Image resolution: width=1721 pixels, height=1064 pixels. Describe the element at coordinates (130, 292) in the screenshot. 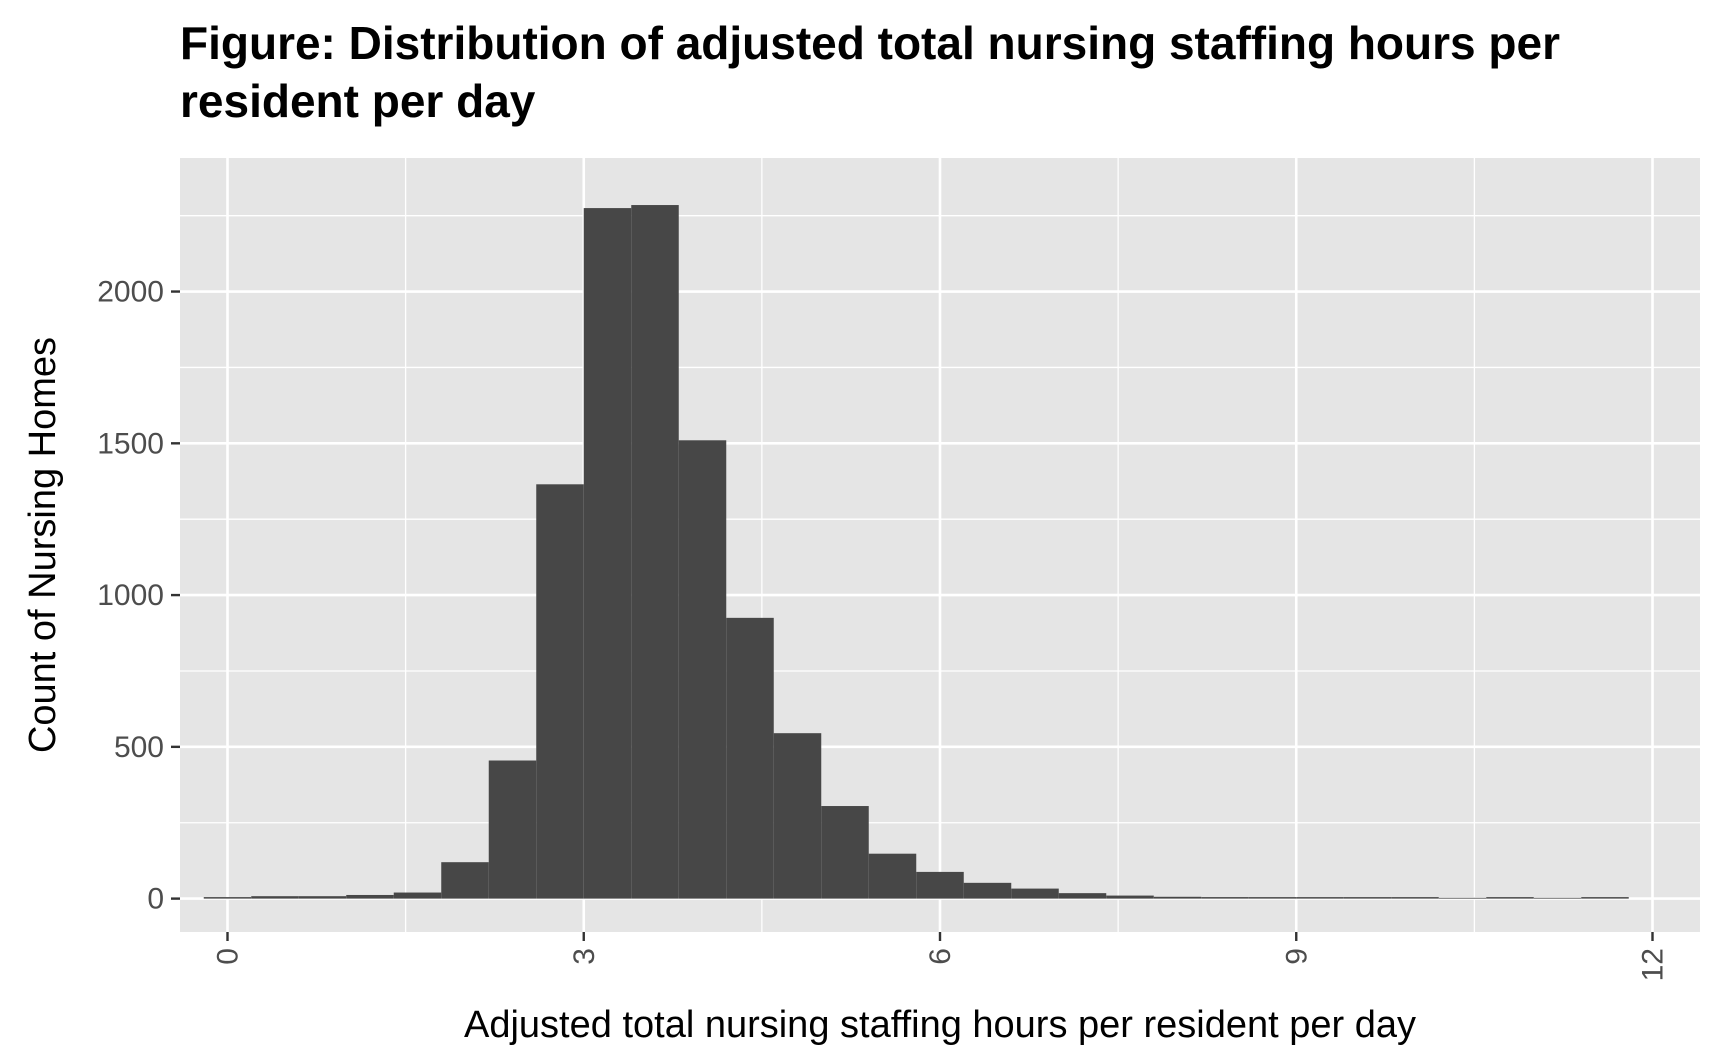

I see `y-tick-label: 2000` at that location.